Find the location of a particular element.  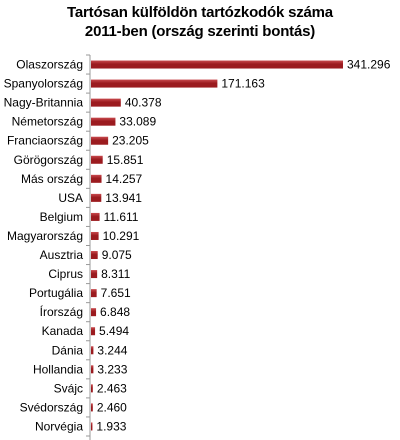

category-label: Olaszország is located at coordinates (49, 65).